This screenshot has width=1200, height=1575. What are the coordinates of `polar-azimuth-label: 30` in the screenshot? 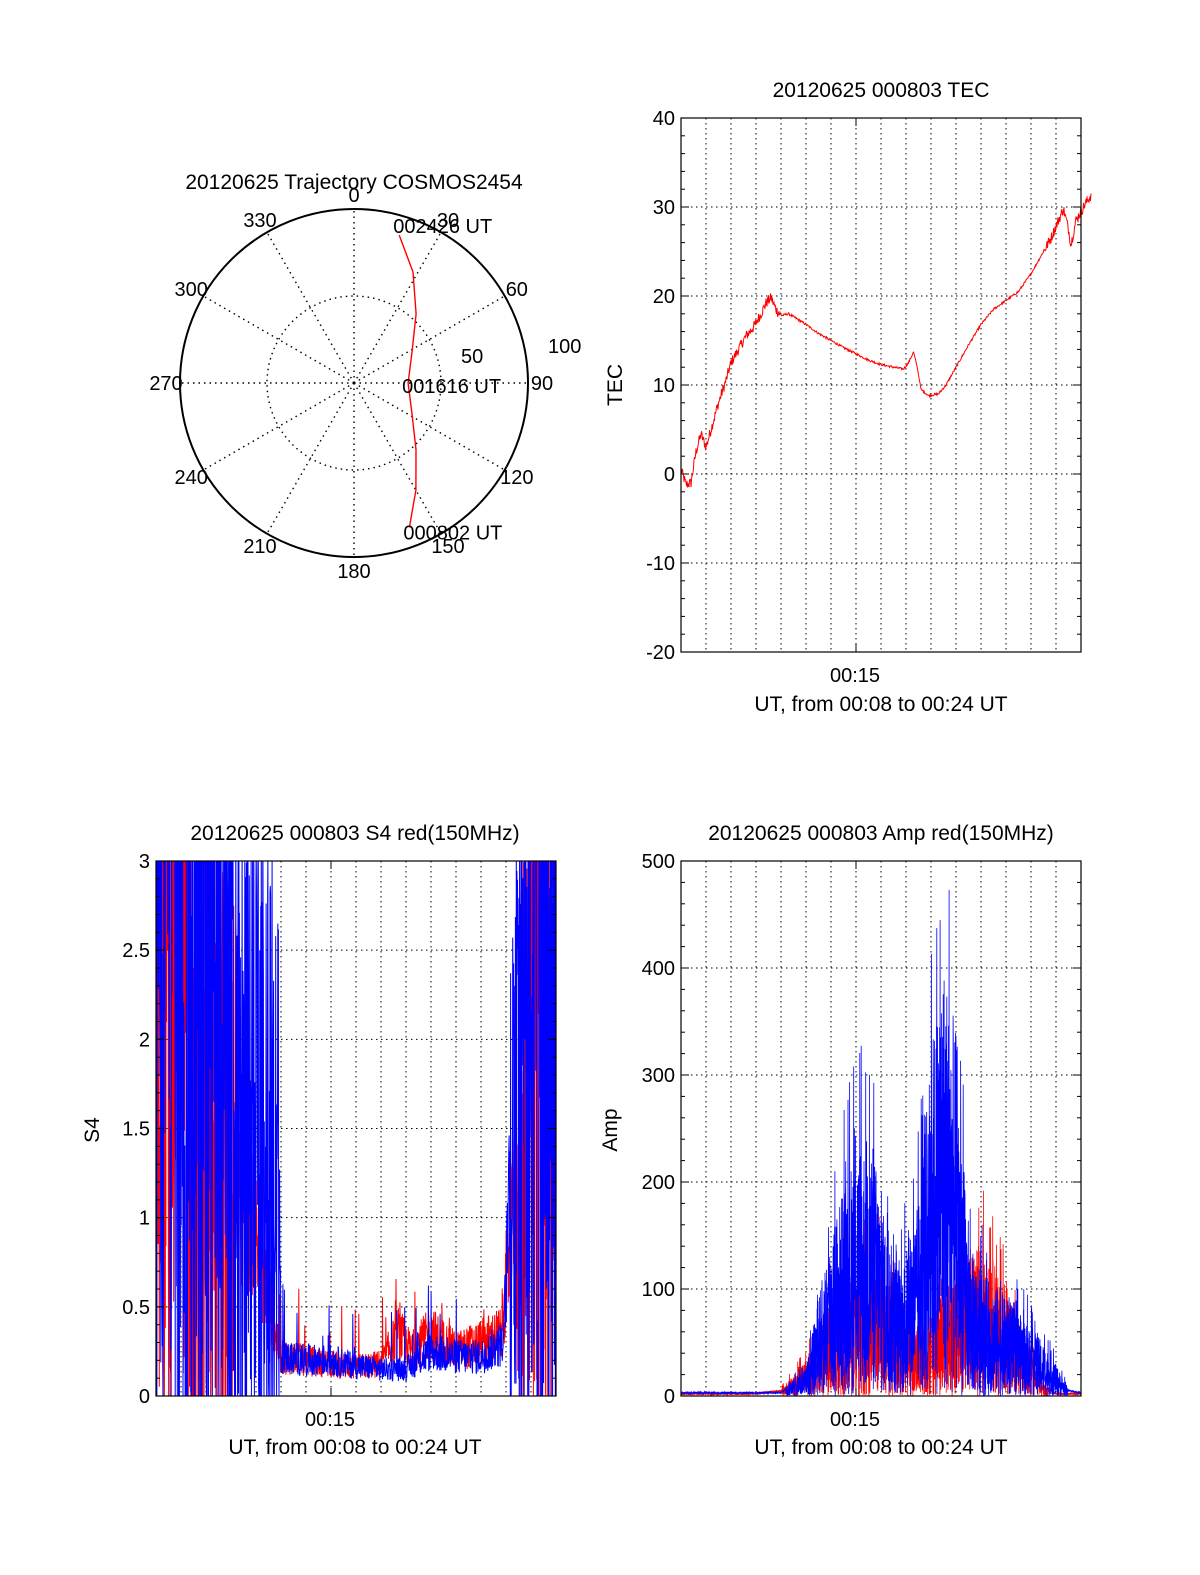 It's located at (448, 221).